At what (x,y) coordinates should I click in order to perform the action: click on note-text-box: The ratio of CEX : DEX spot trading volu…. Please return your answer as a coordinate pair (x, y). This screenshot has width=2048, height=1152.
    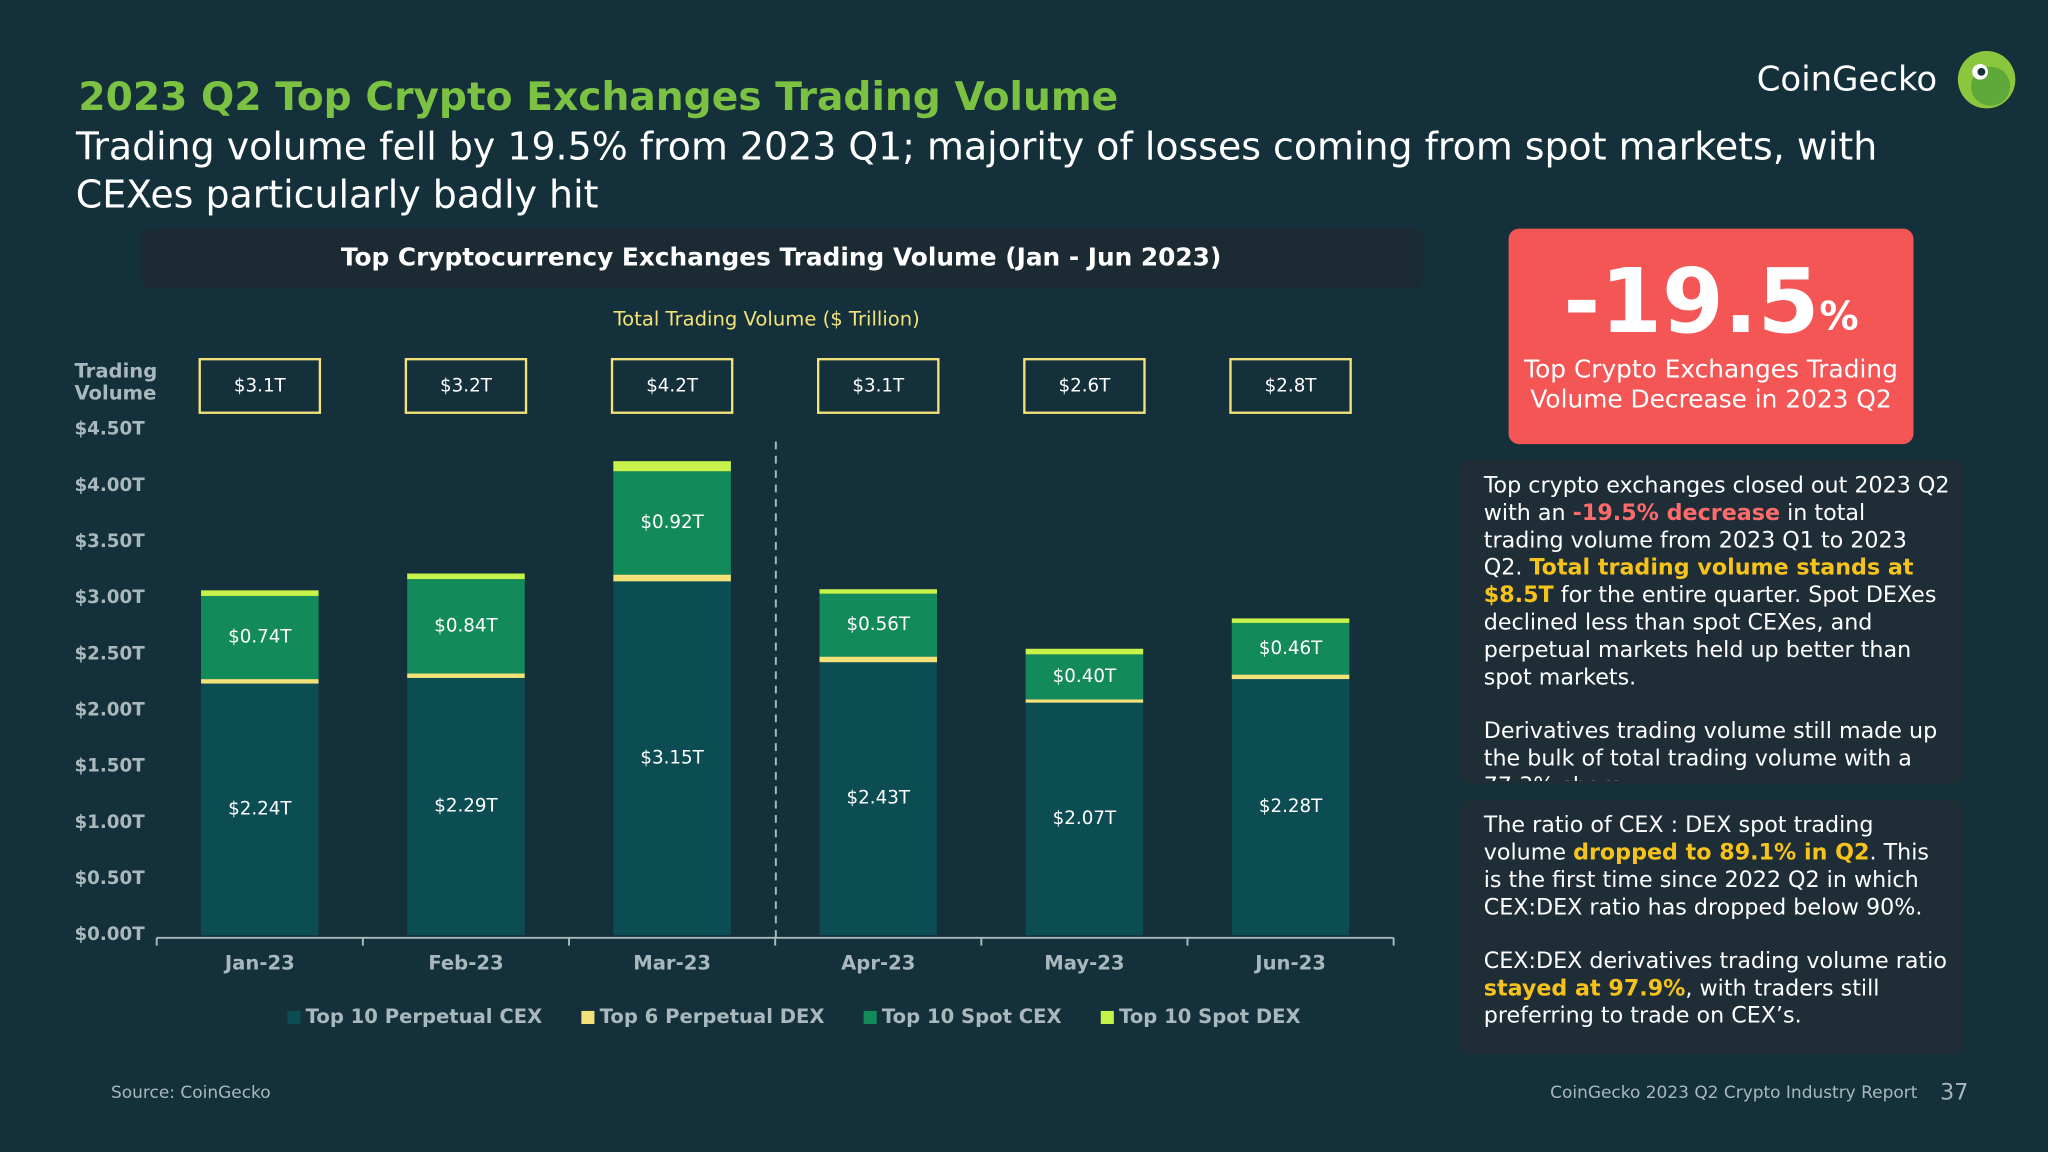
    Looking at the image, I should click on (1717, 921).